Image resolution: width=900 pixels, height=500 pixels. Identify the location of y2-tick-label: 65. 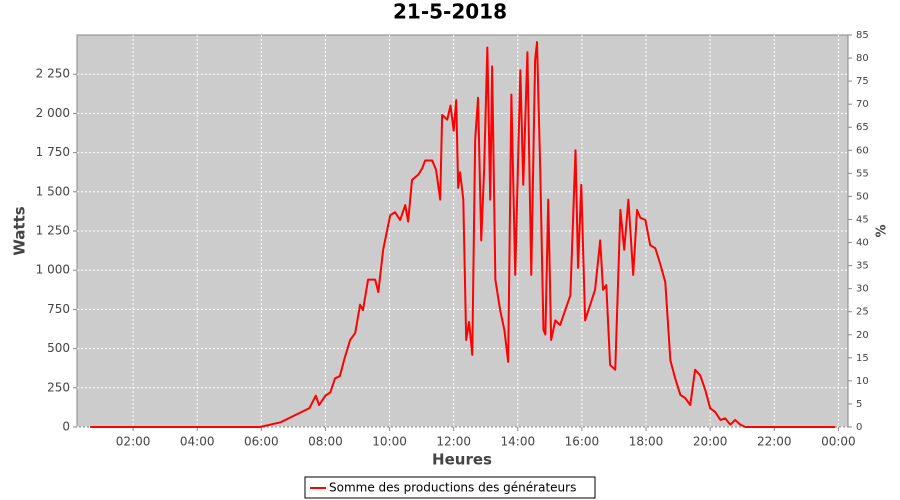
(862, 127).